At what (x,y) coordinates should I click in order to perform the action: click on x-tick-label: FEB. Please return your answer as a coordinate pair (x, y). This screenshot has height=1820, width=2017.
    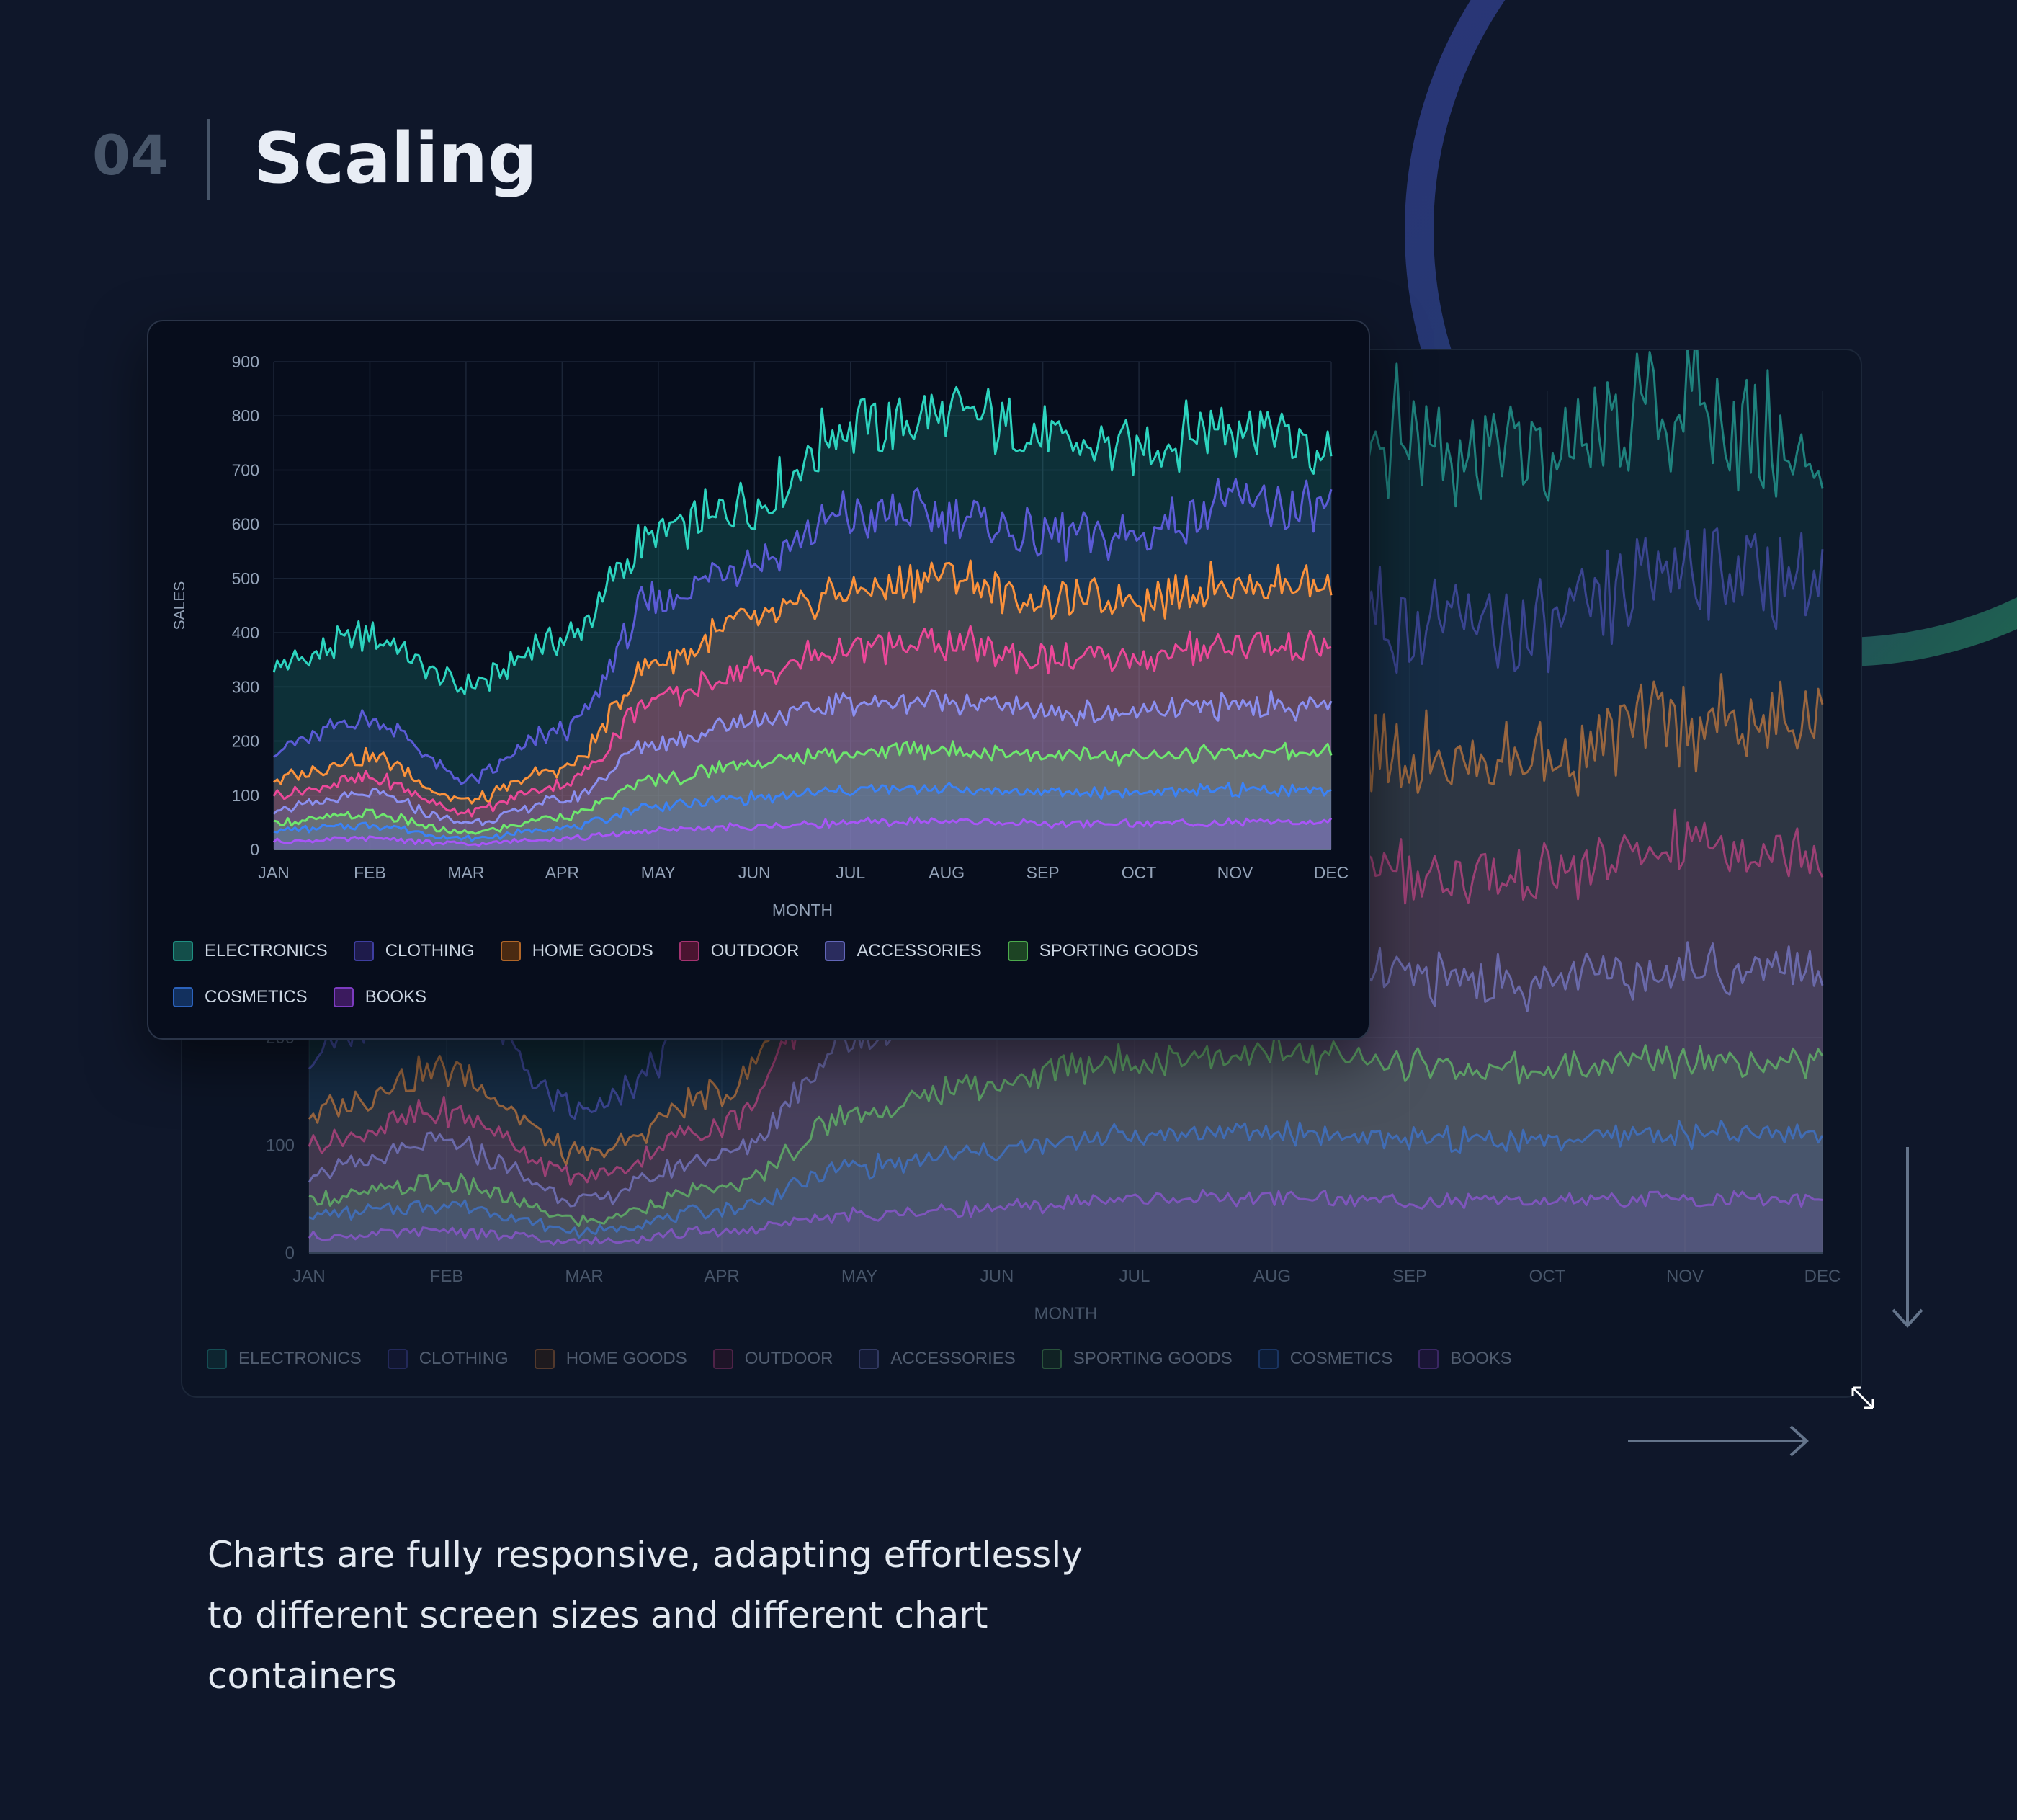
    Looking at the image, I should click on (447, 1276).